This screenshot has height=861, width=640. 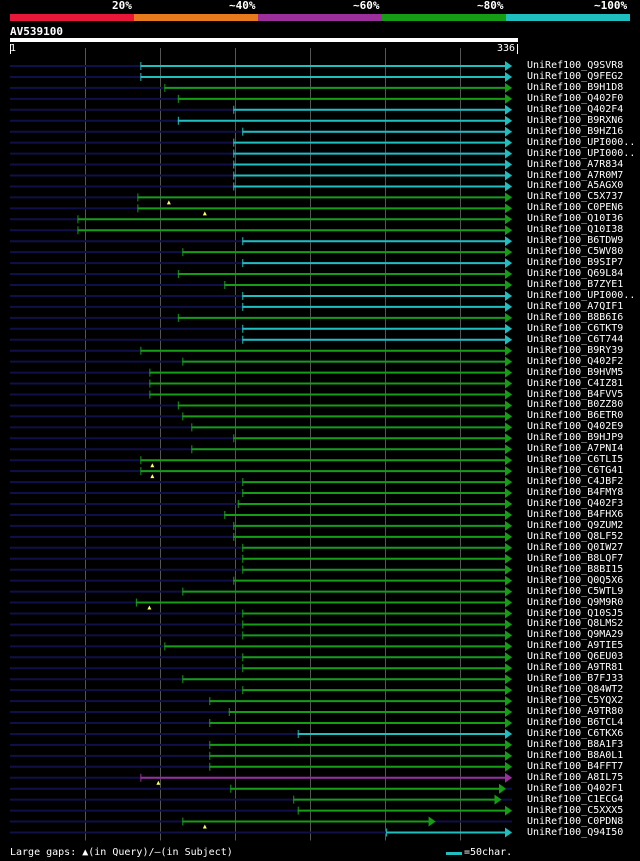 I want to click on hit-label-link: UniRef100_Q84WT2, so click(x=575, y=690).